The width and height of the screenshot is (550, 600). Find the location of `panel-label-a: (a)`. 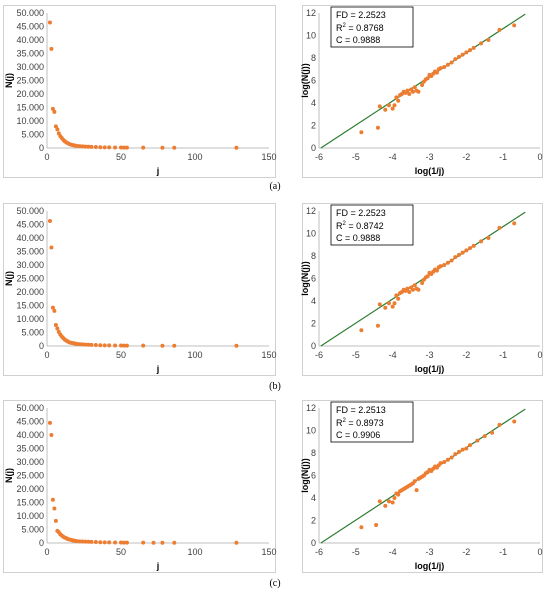

panel-label-a: (a) is located at coordinates (275, 186).